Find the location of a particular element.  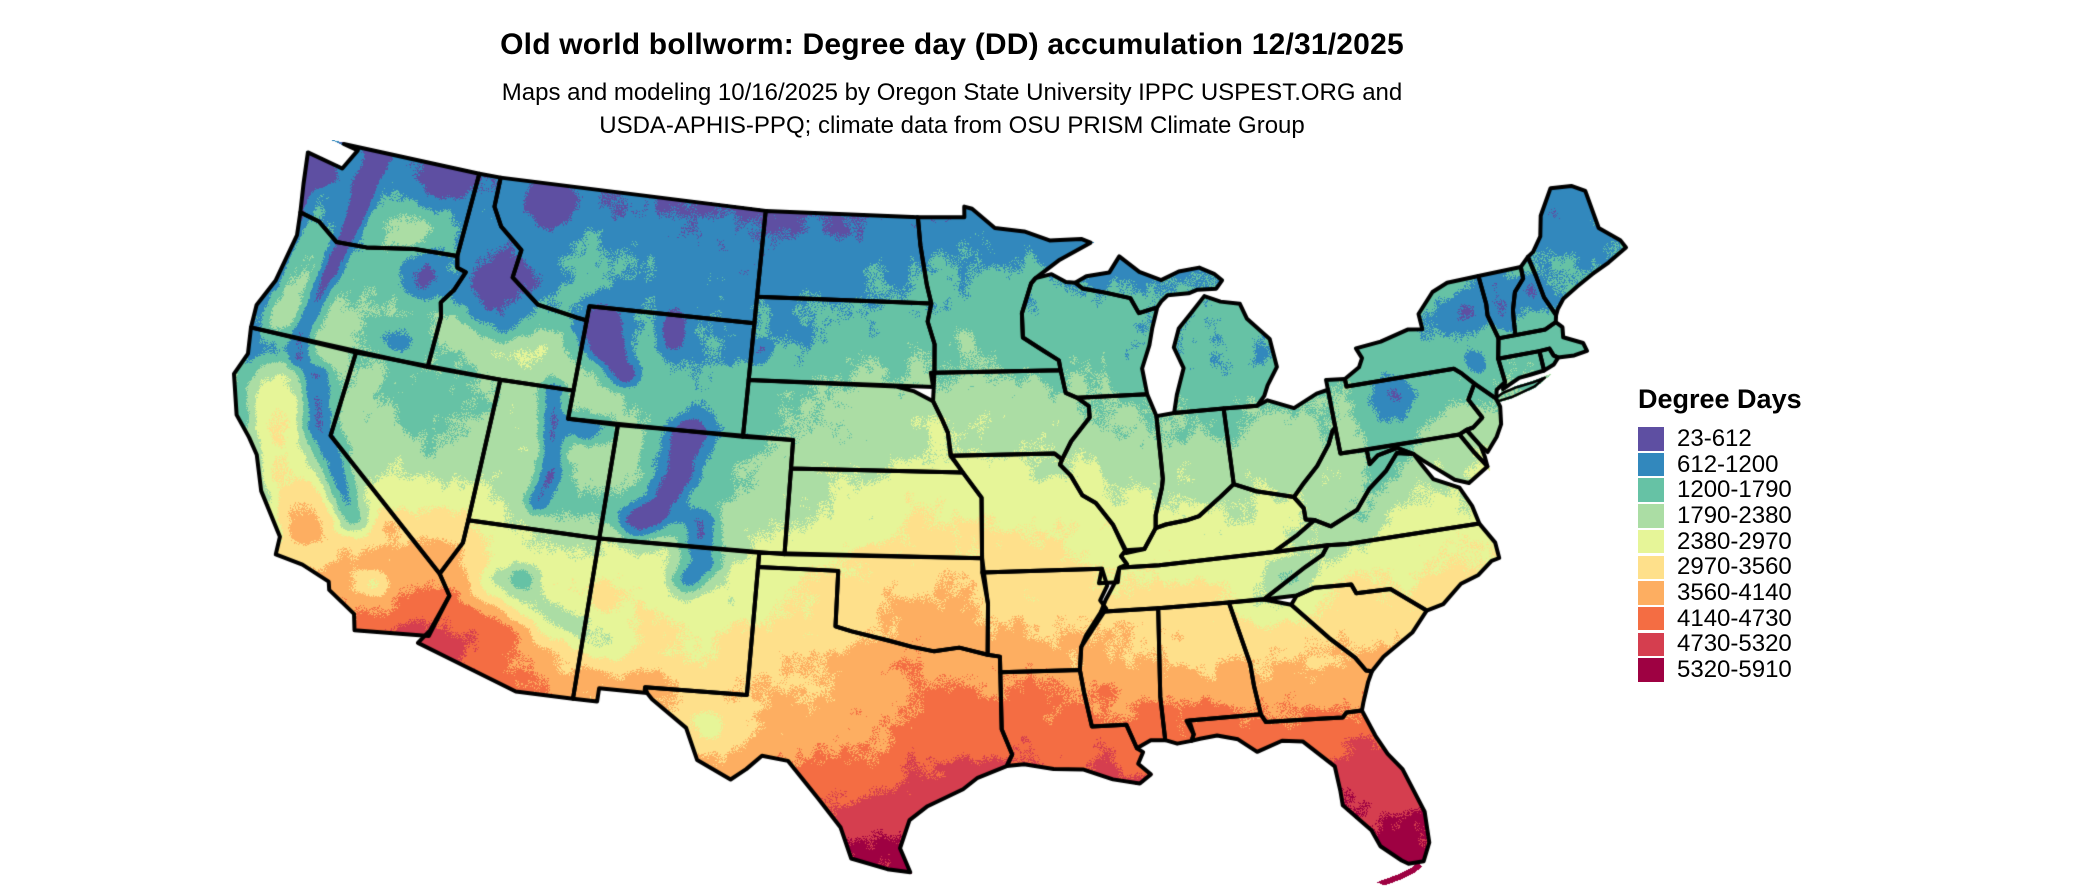

legend-label: 4140-4730 is located at coordinates (1734, 618).